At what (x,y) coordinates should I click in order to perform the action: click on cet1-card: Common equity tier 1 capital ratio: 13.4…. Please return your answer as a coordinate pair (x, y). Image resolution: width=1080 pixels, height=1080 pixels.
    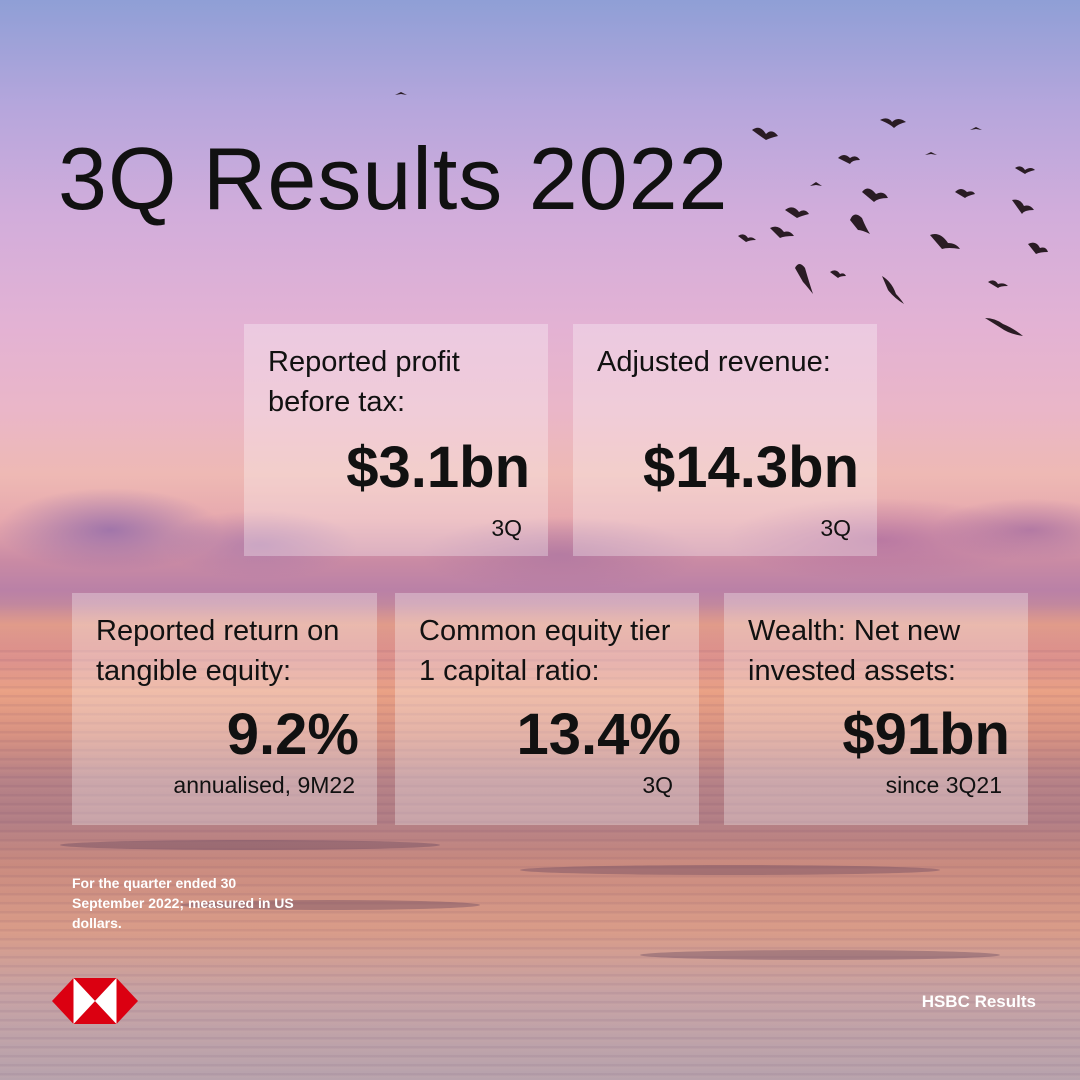
    Looking at the image, I should click on (547, 709).